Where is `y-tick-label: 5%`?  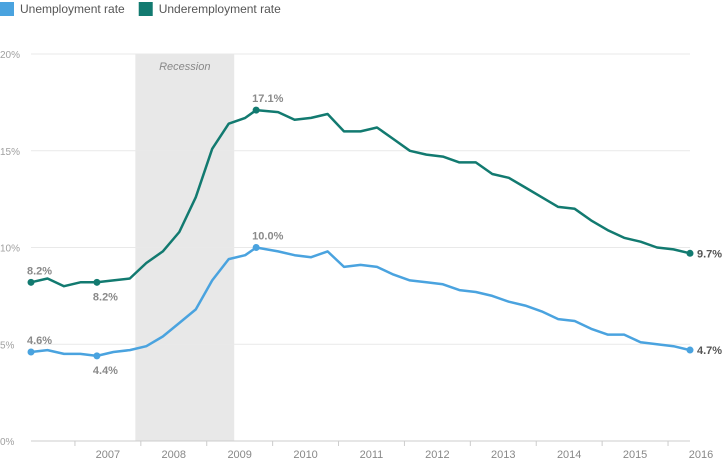 y-tick-label: 5% is located at coordinates (7, 345).